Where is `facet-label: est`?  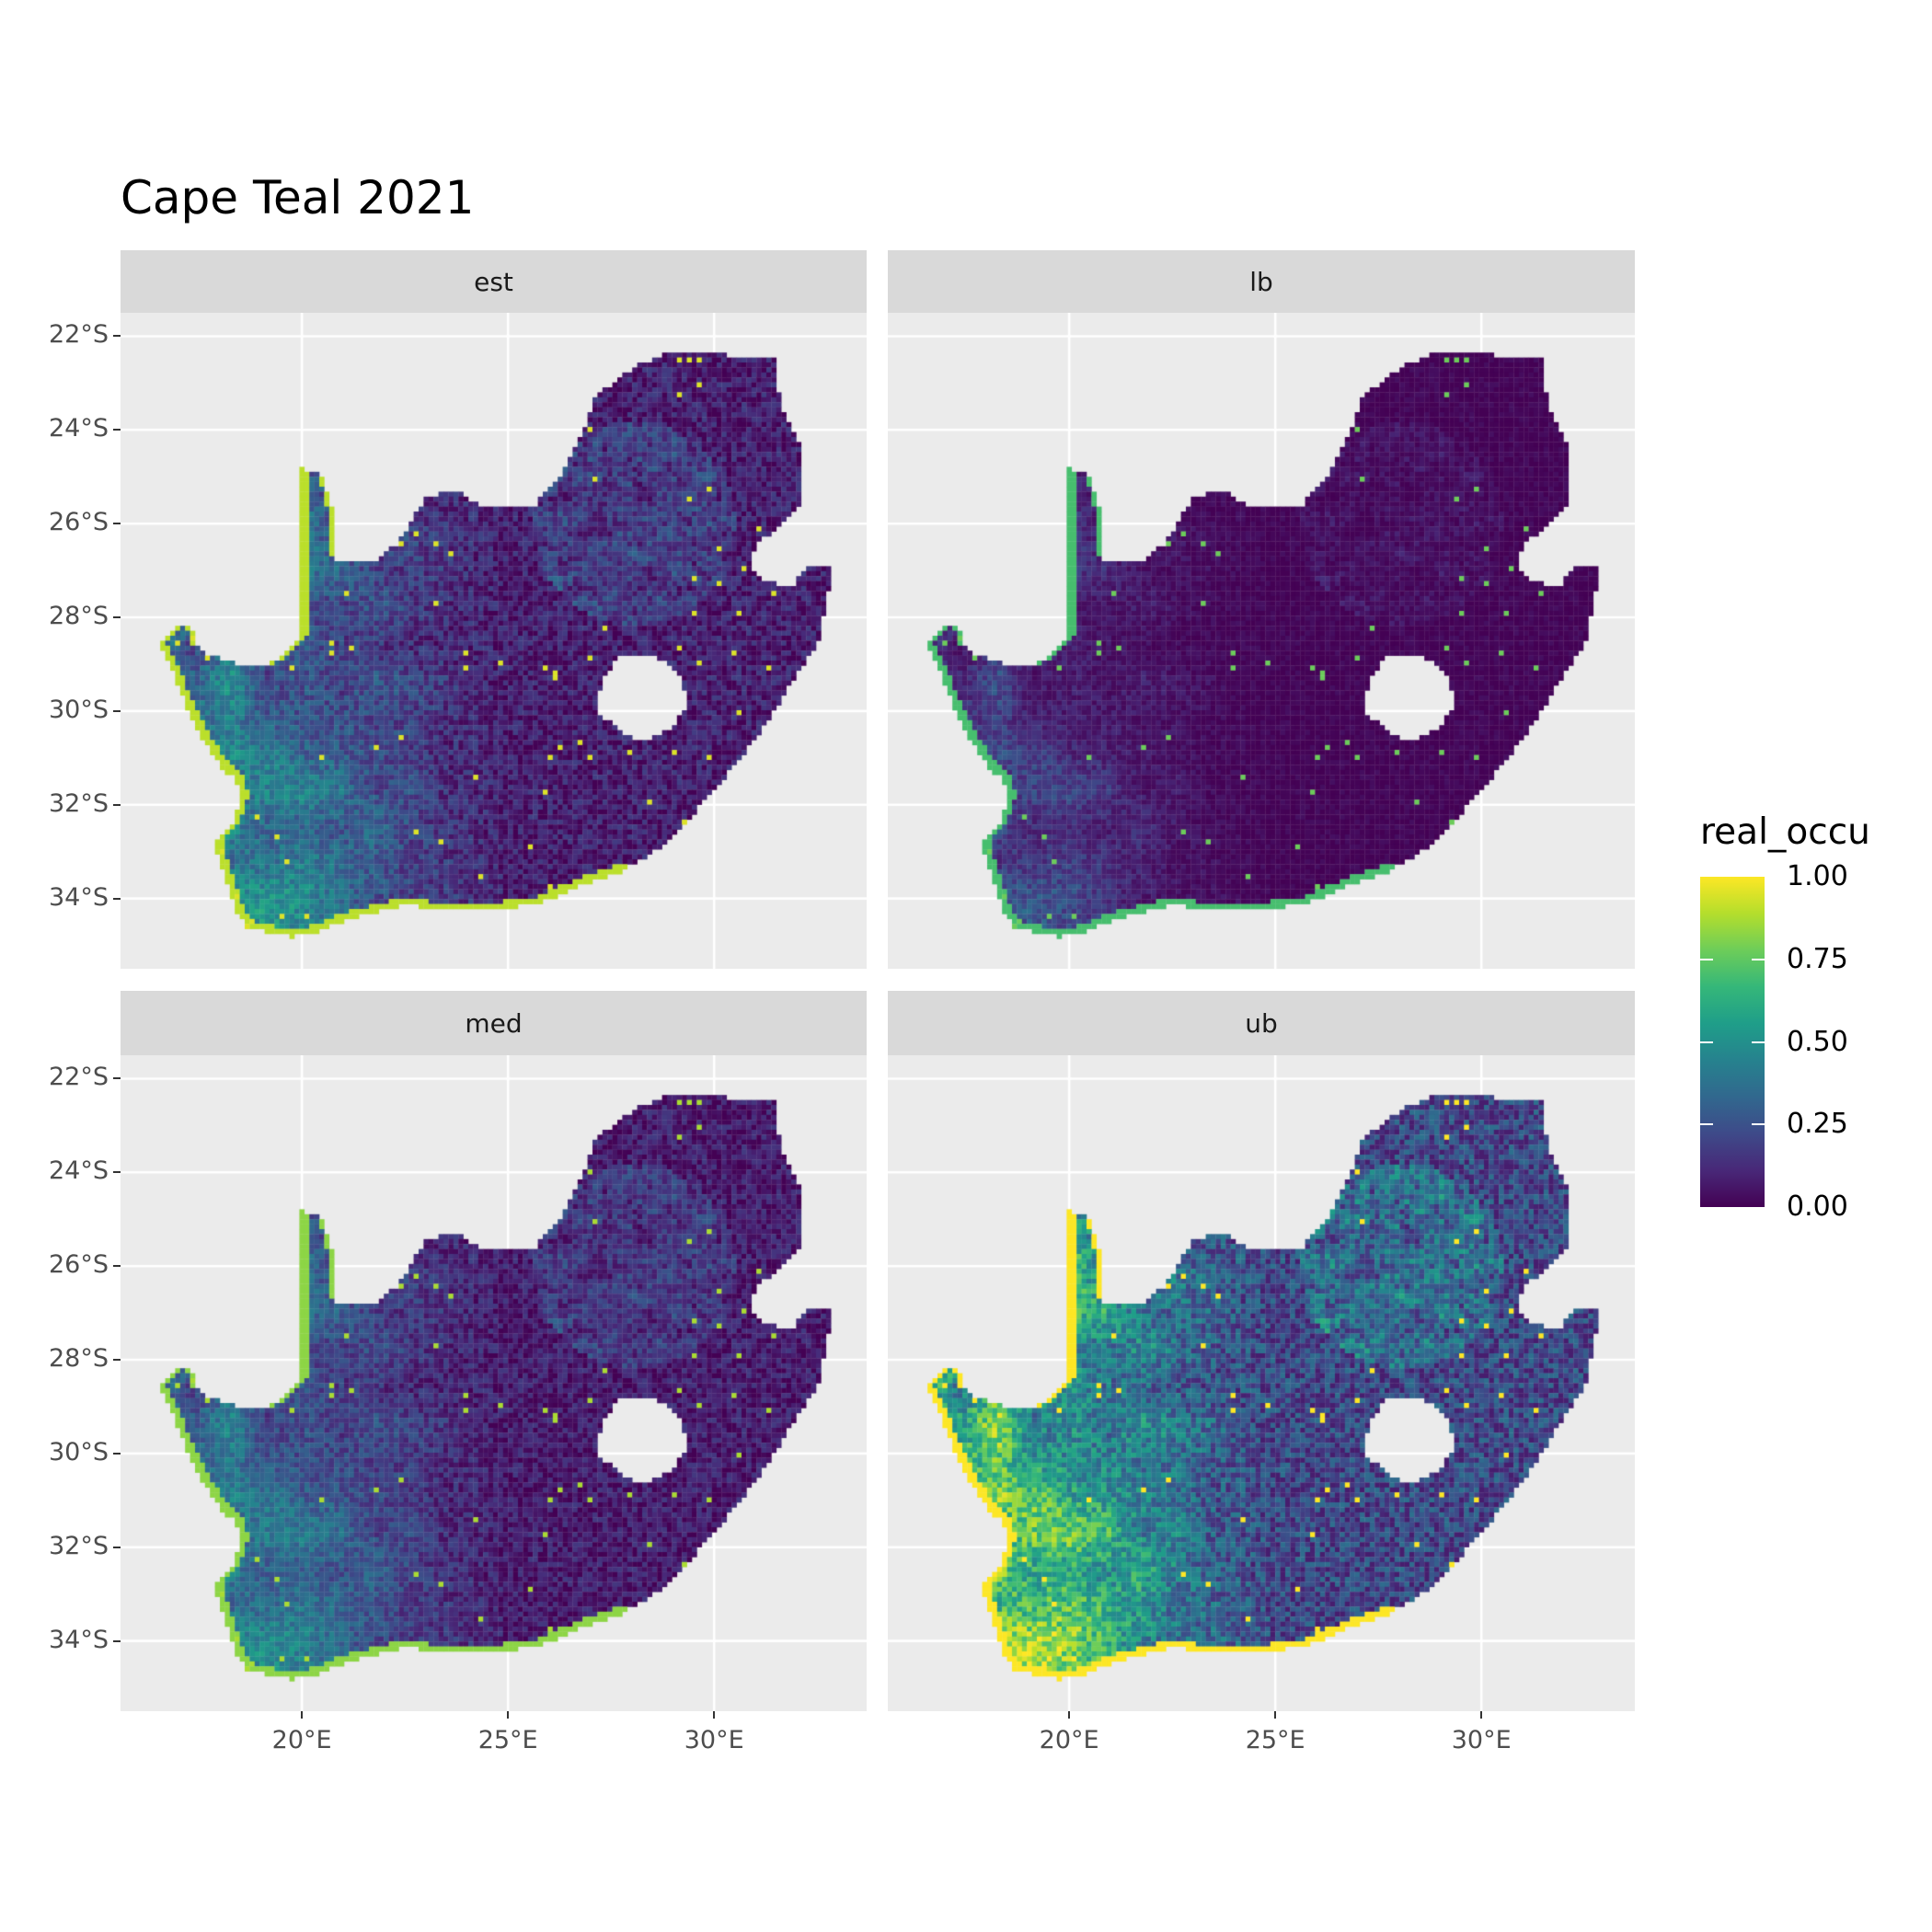 facet-label: est is located at coordinates (493, 281).